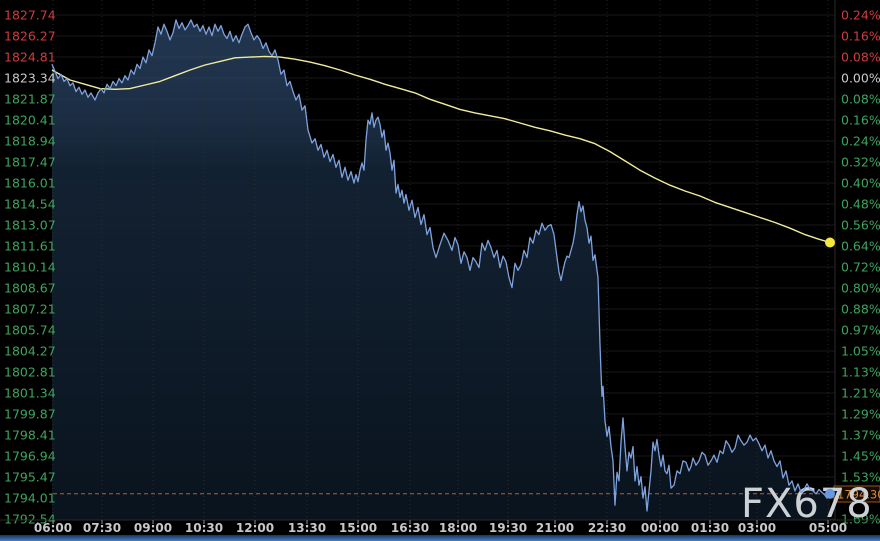  Describe the element at coordinates (30, 414) in the screenshot. I see `price-tick-label: 1799.87` at that location.